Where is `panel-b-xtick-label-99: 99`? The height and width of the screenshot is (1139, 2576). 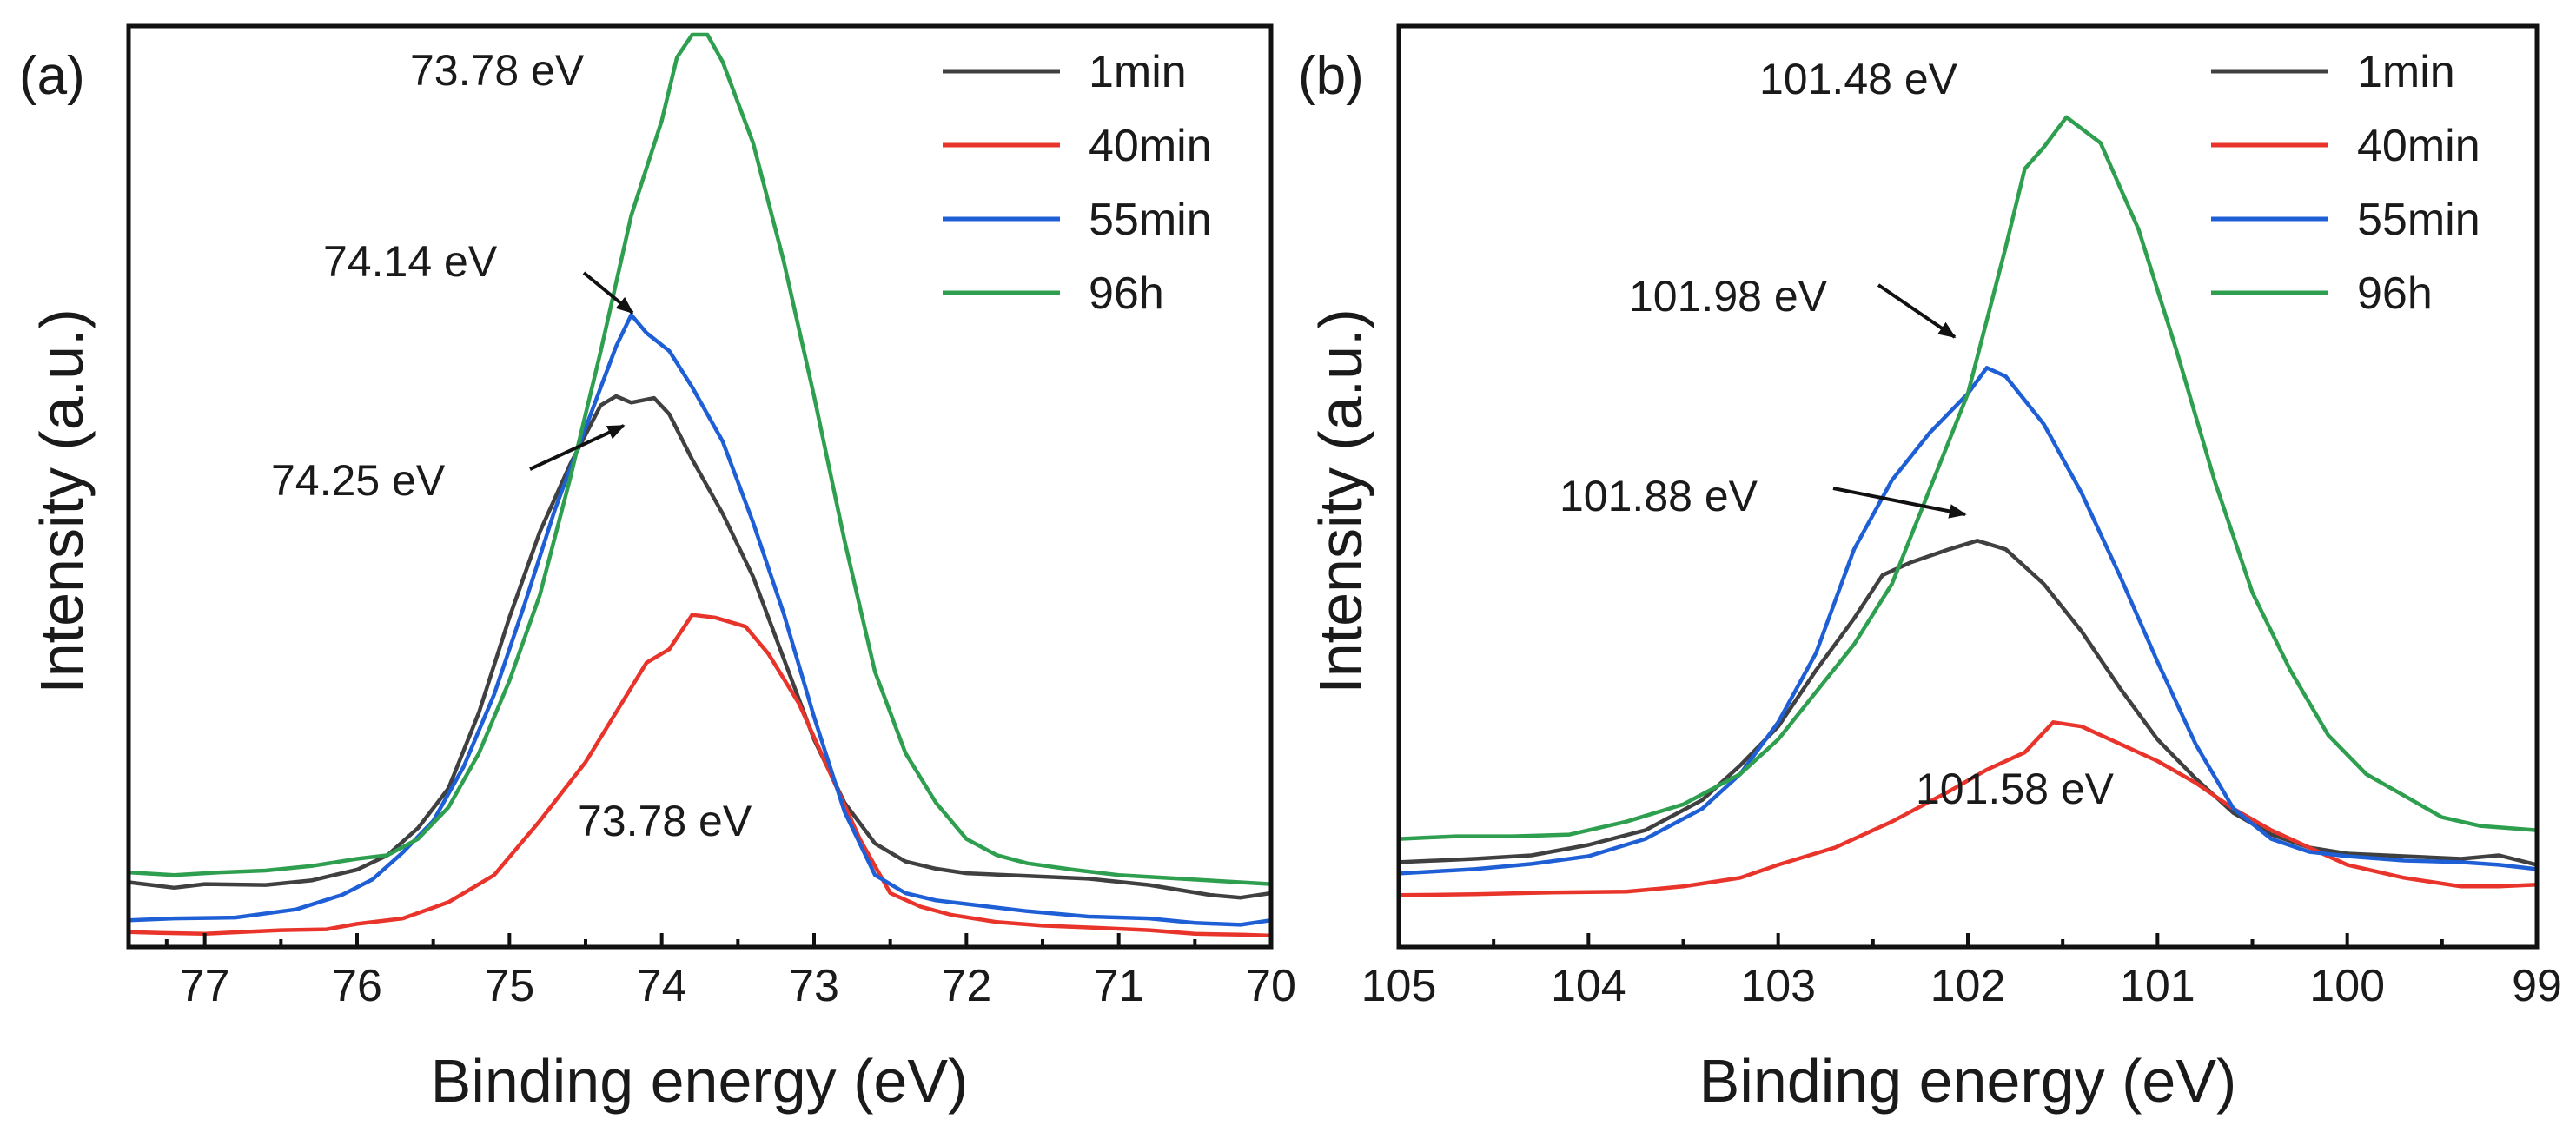 panel-b-xtick-label-99: 99 is located at coordinates (2537, 986).